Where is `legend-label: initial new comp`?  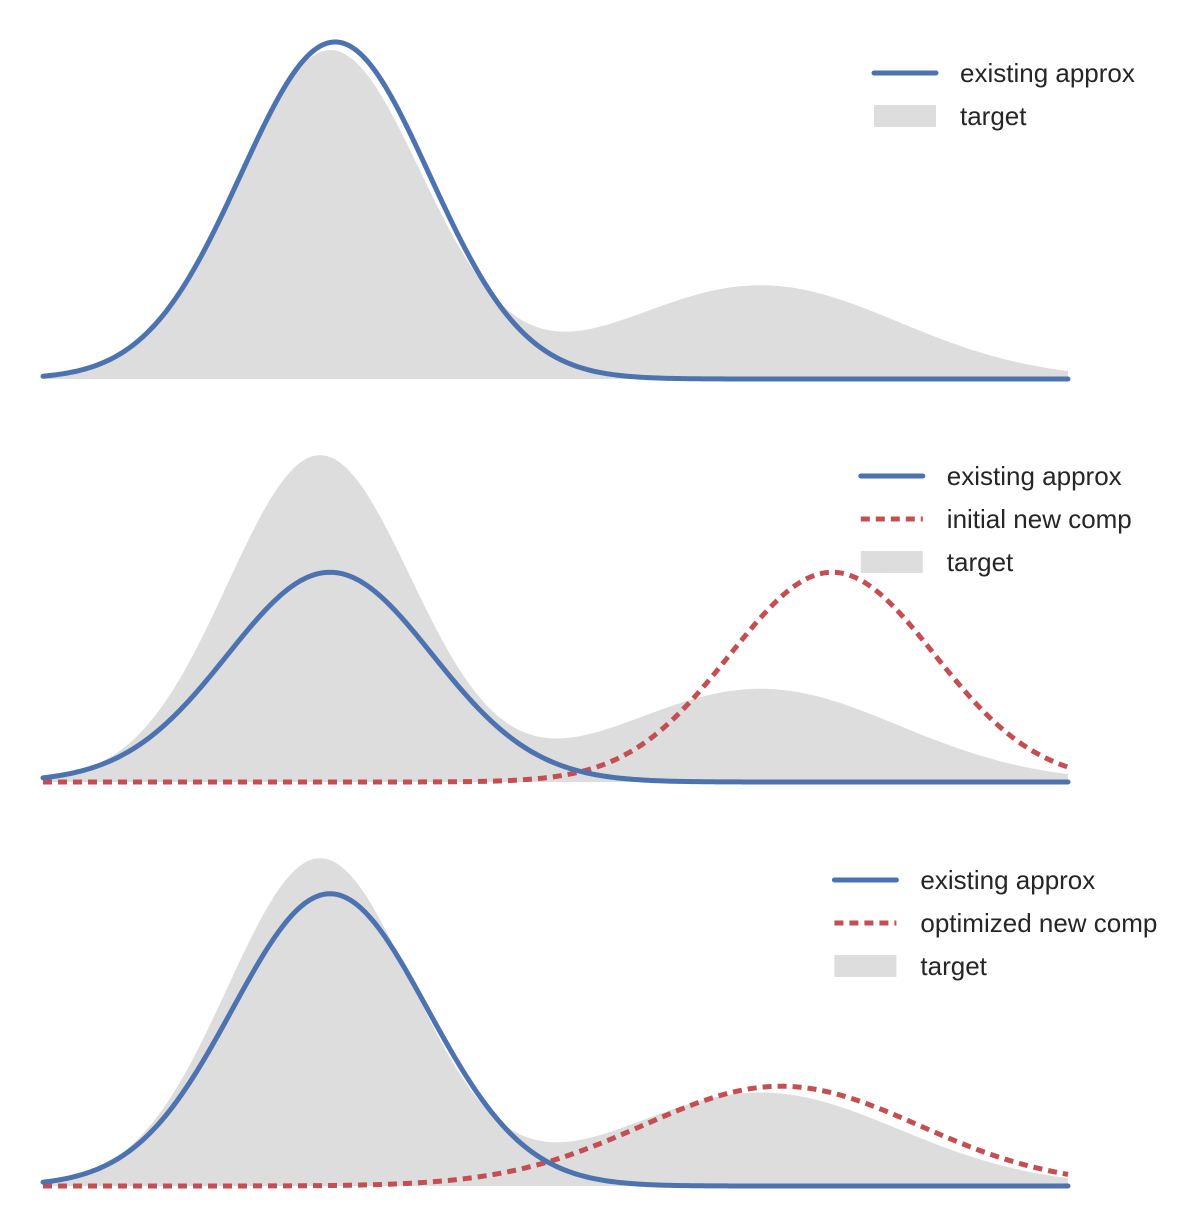
legend-label: initial new comp is located at coordinates (1039, 519).